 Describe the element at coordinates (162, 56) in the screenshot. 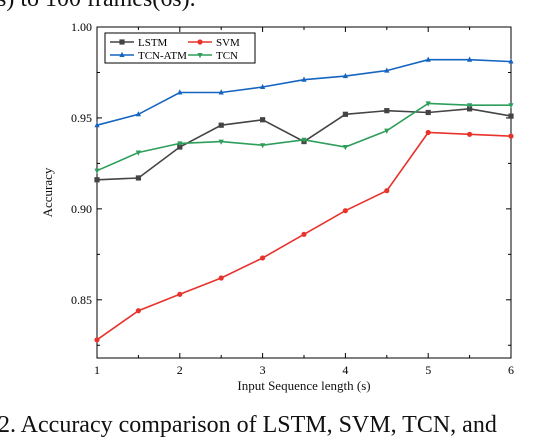

I see `legend-label-tcn-atm: TCN-ATM` at that location.